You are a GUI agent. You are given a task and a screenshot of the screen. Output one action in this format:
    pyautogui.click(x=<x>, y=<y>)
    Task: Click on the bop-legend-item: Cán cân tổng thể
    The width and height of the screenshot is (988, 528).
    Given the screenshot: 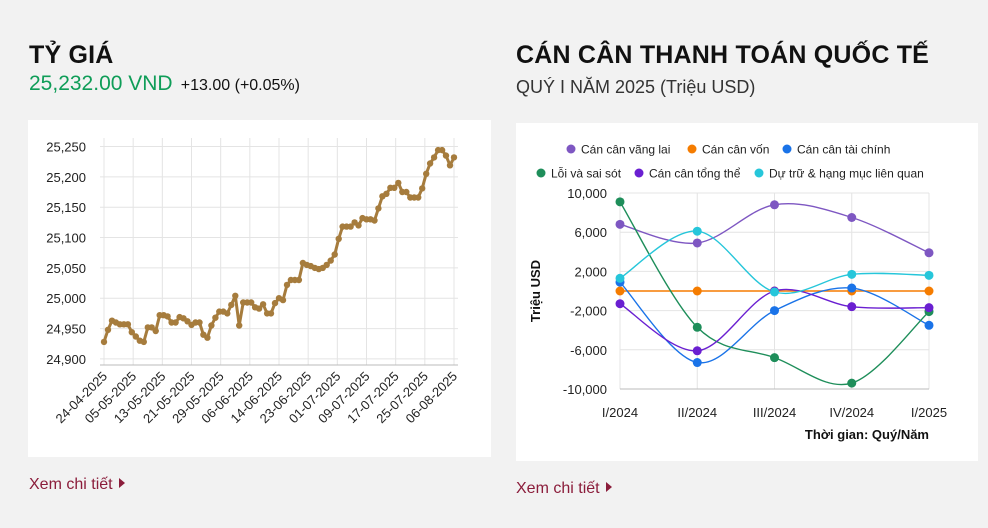 What is the action you would take?
    pyautogui.click(x=687, y=174)
    